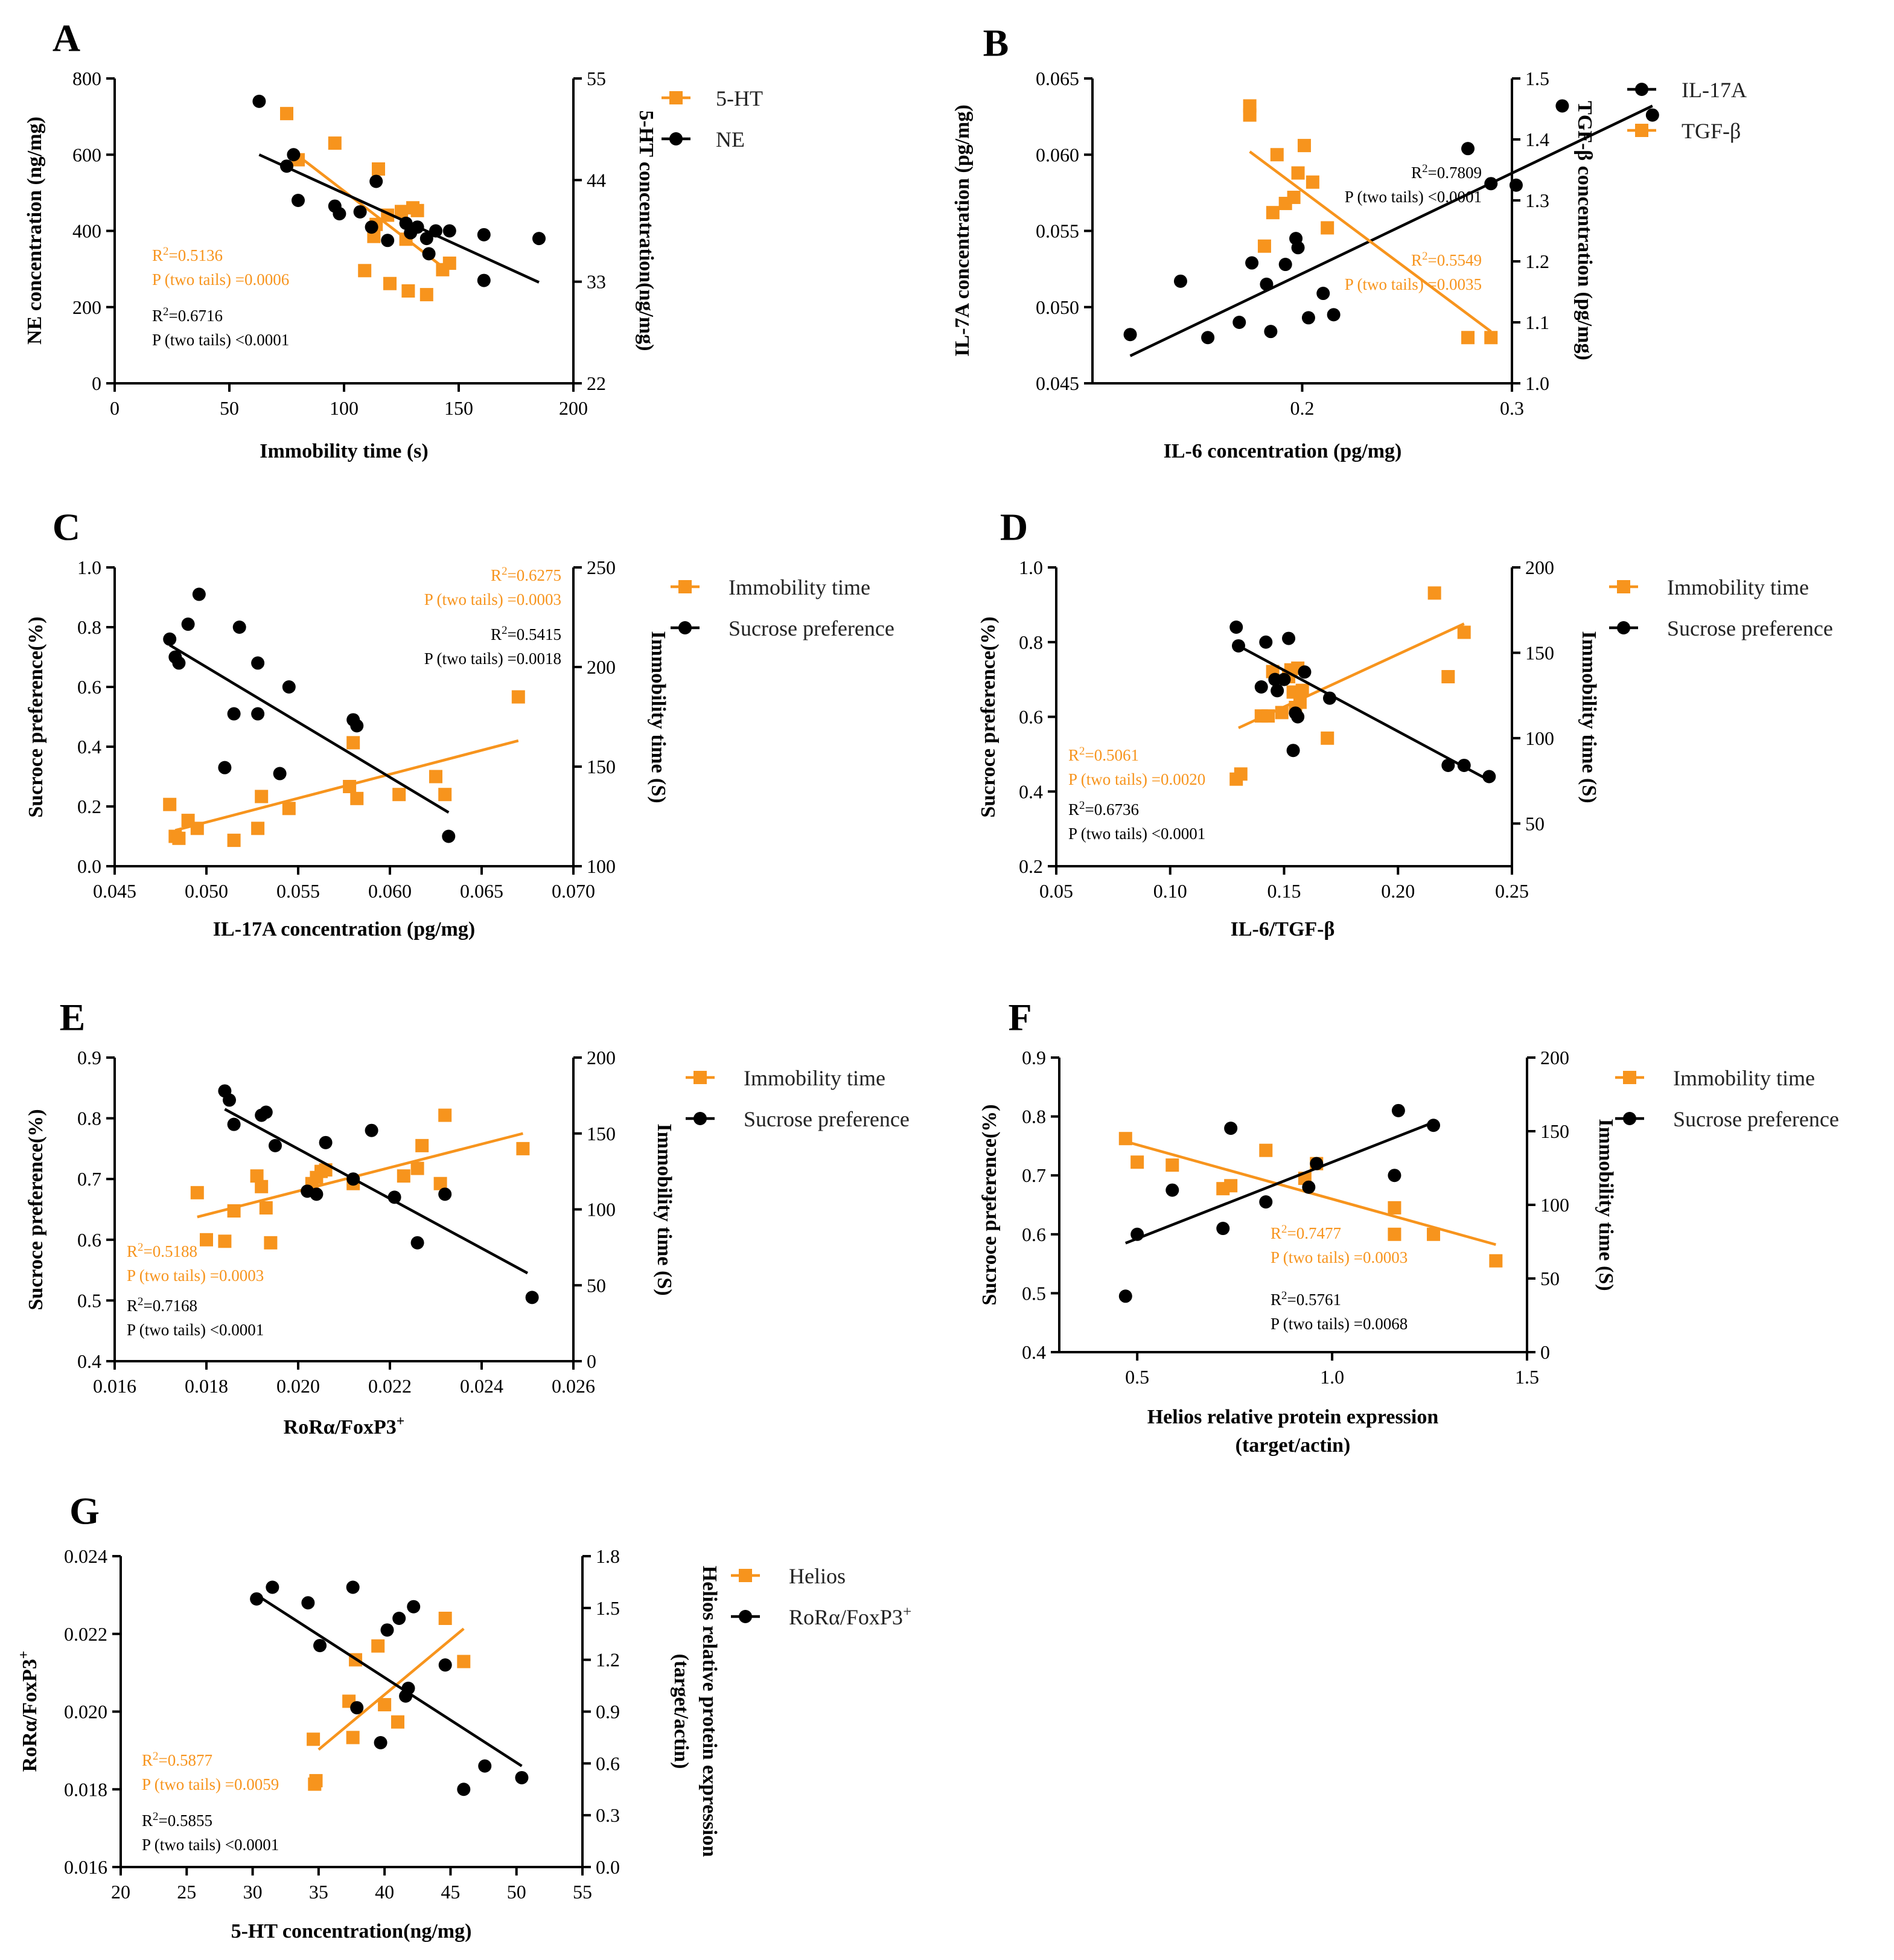  Describe the element at coordinates (206, 1386) in the screenshot. I see `x-tick-label: 0.018` at that location.